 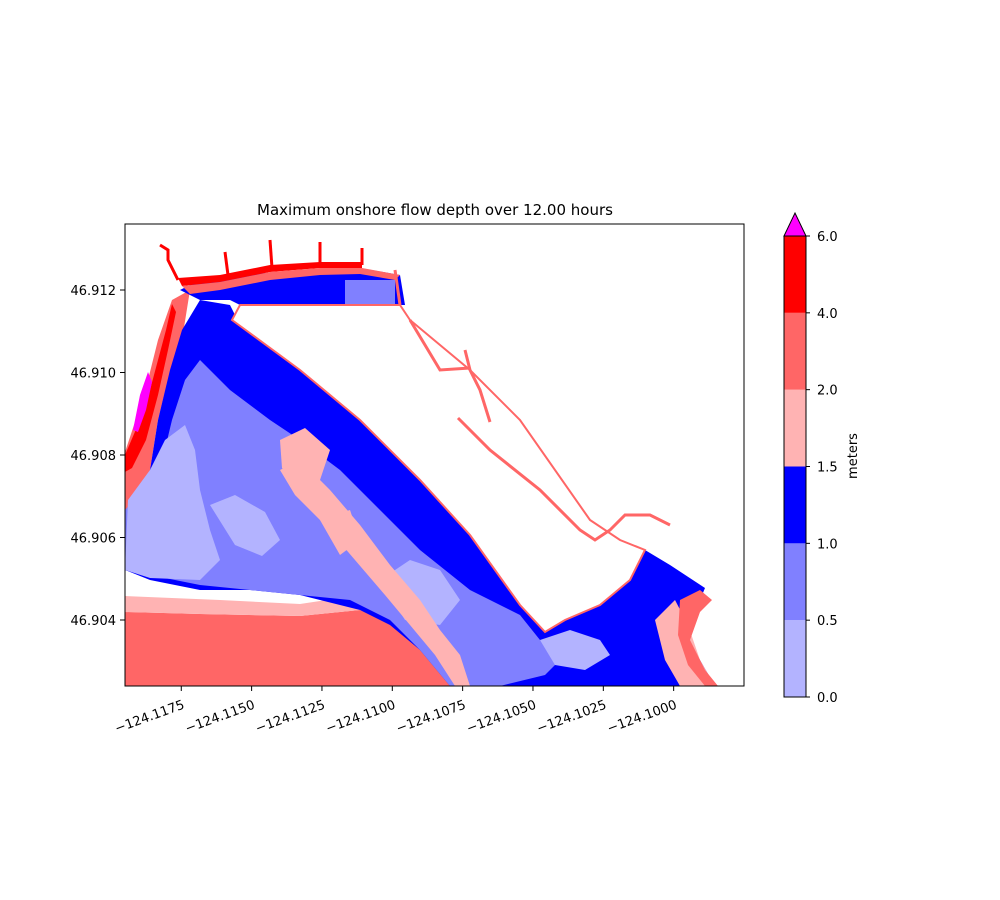 I want to click on colorbar-tick-label: 4.0, so click(x=827, y=314).